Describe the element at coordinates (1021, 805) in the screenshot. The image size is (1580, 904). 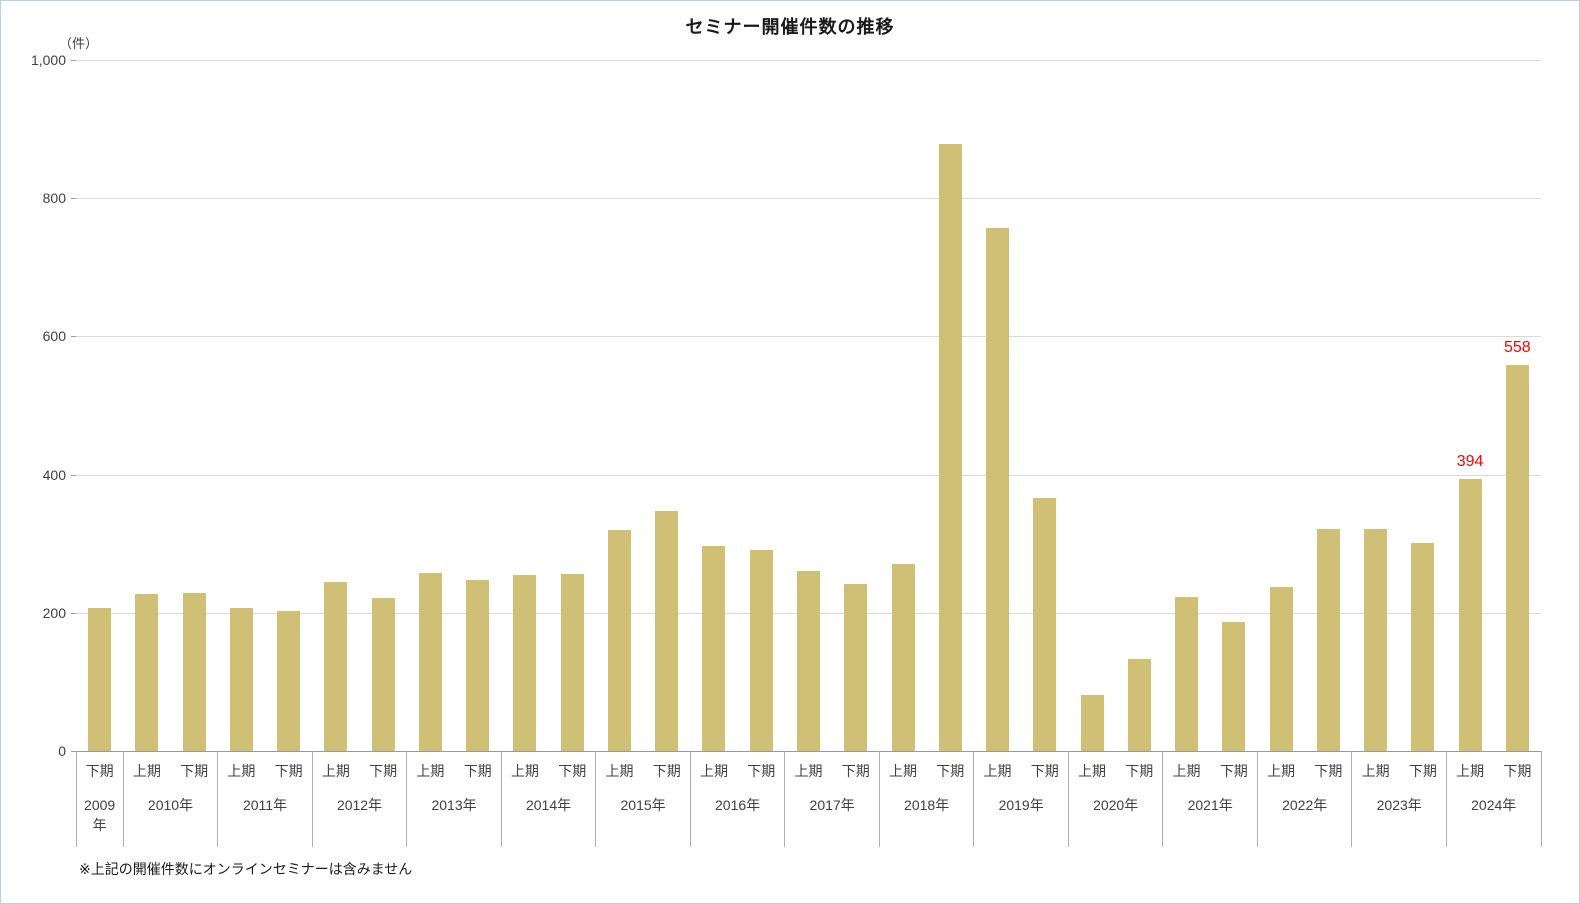
I see `x-year-label: 2019年` at that location.